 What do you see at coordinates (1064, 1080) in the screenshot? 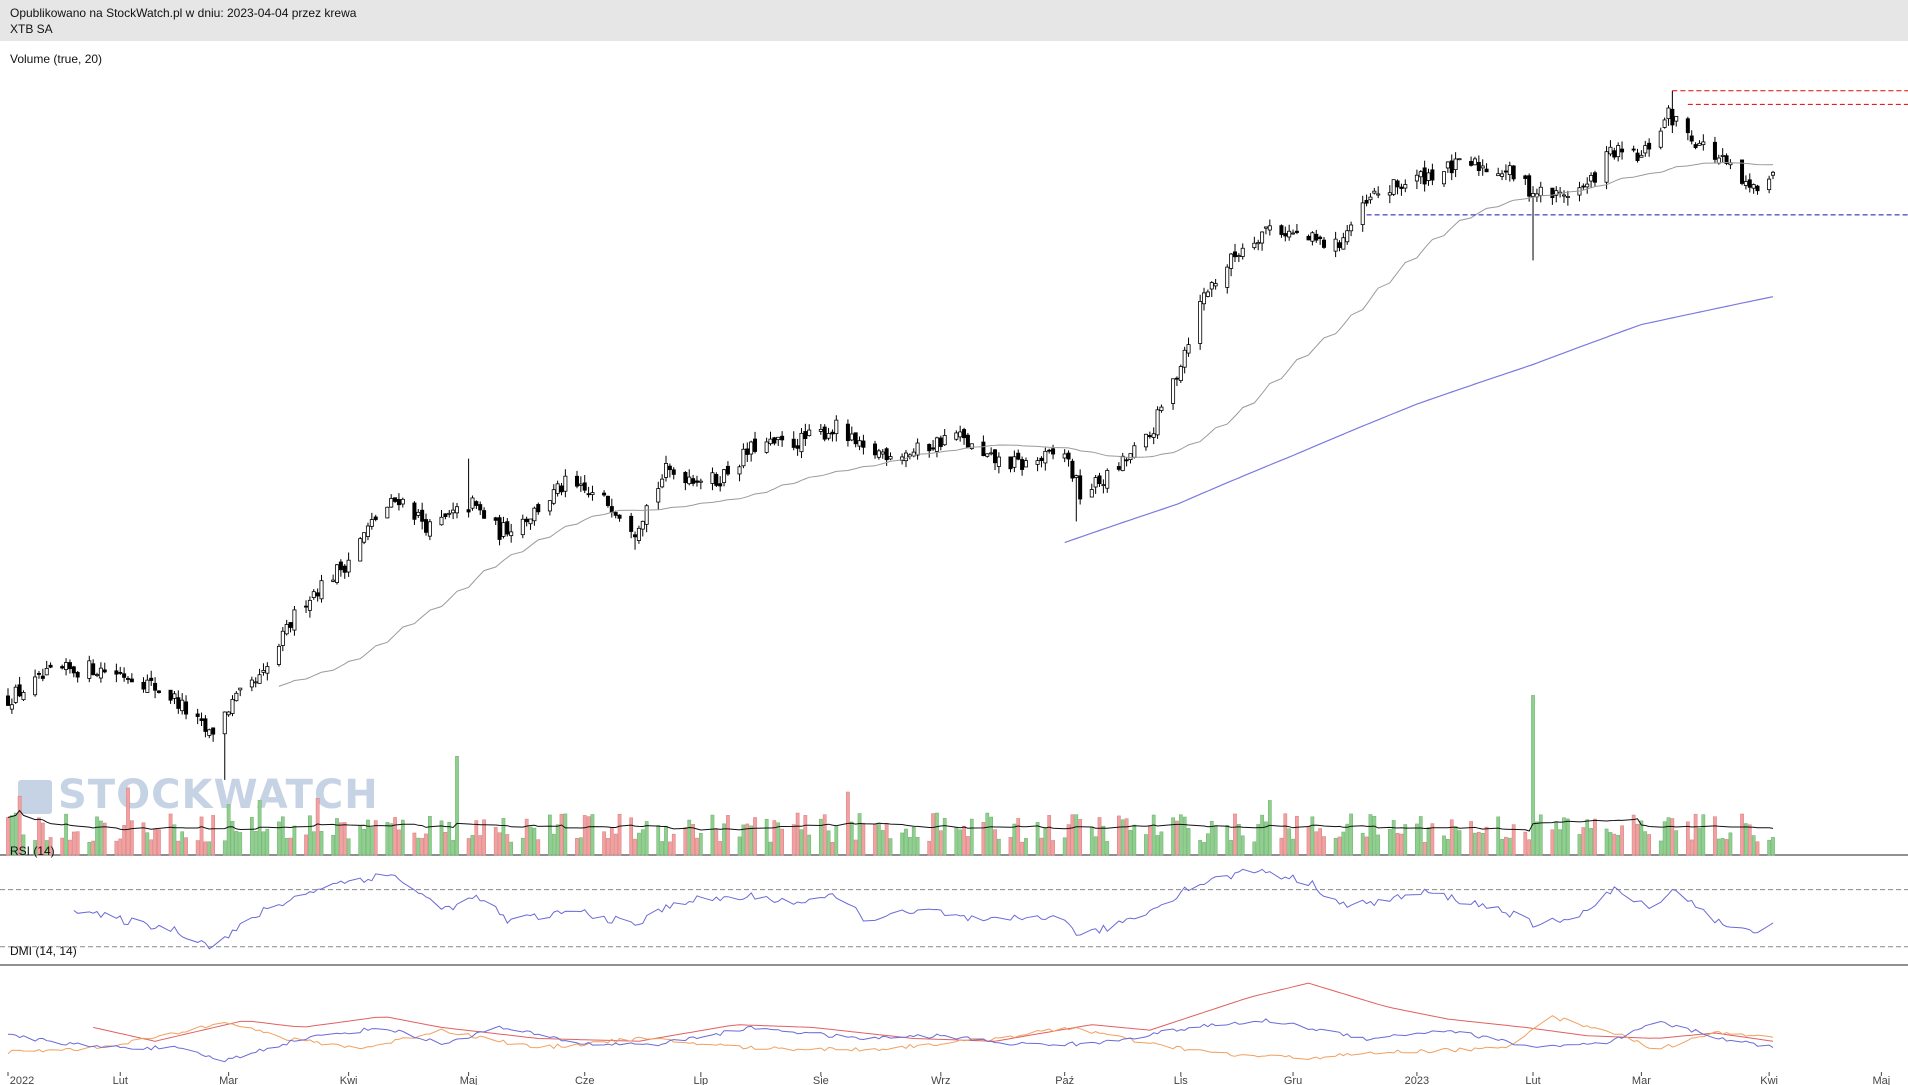
I see `time-tick-label: Paź` at bounding box center [1064, 1080].